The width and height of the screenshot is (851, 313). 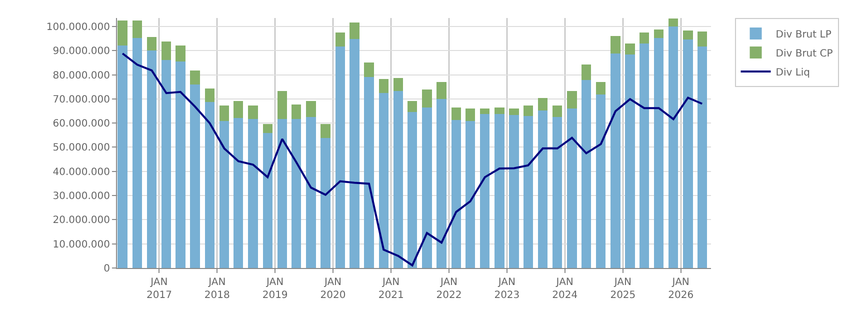 I want to click on legend-label: Div Brut LP, so click(x=804, y=34).